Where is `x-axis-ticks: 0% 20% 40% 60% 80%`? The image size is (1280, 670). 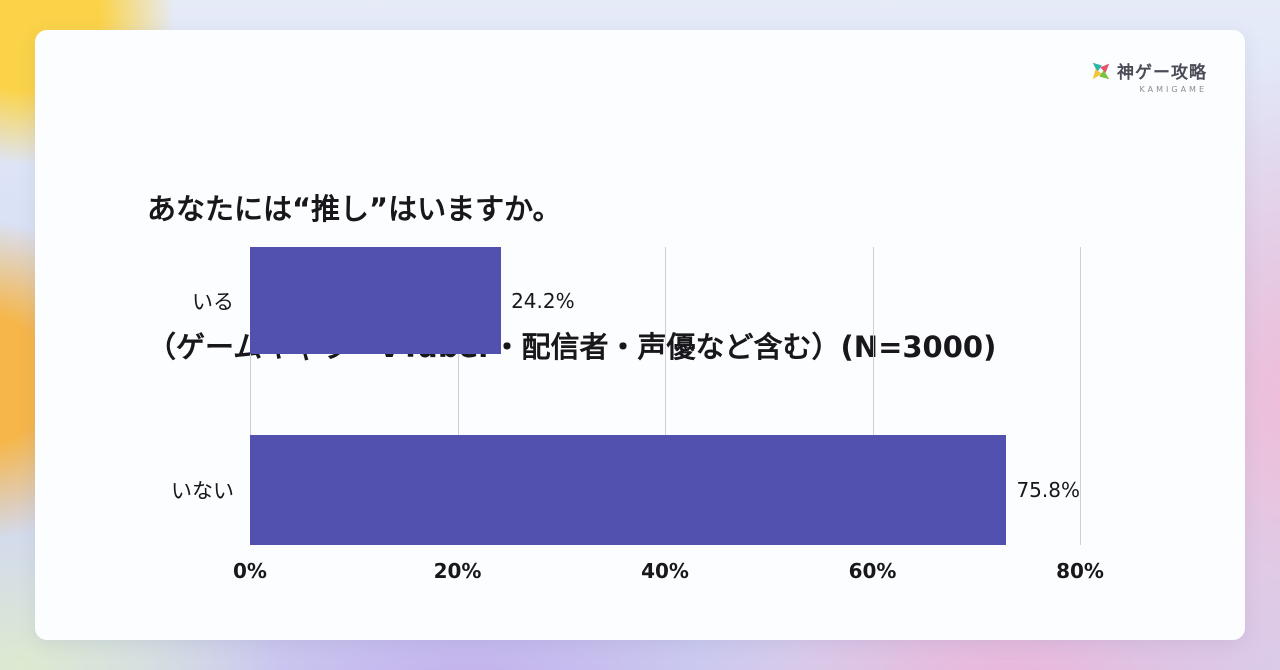
x-axis-ticks: 0% 20% 40% 60% 80% is located at coordinates (668, 572).